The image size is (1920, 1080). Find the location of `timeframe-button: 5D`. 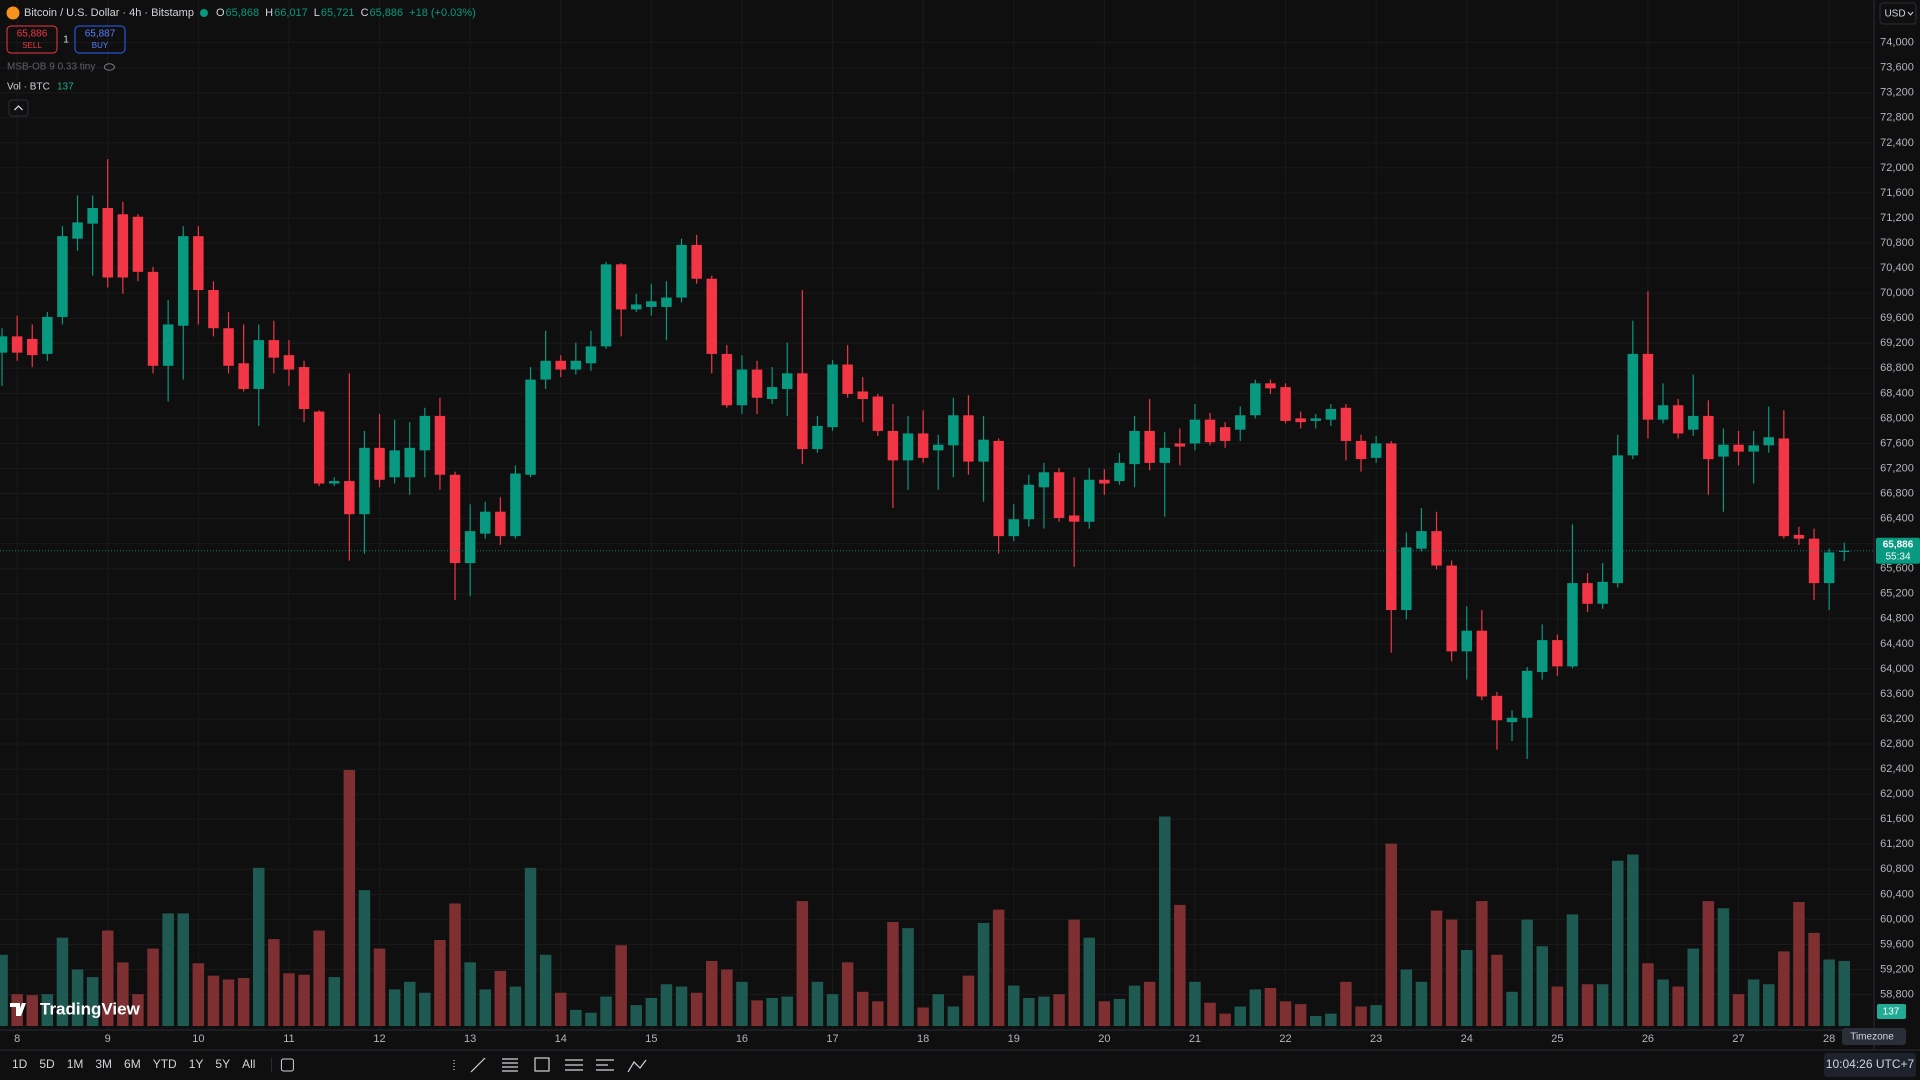

timeframe-button: 5D is located at coordinates (47, 1064).